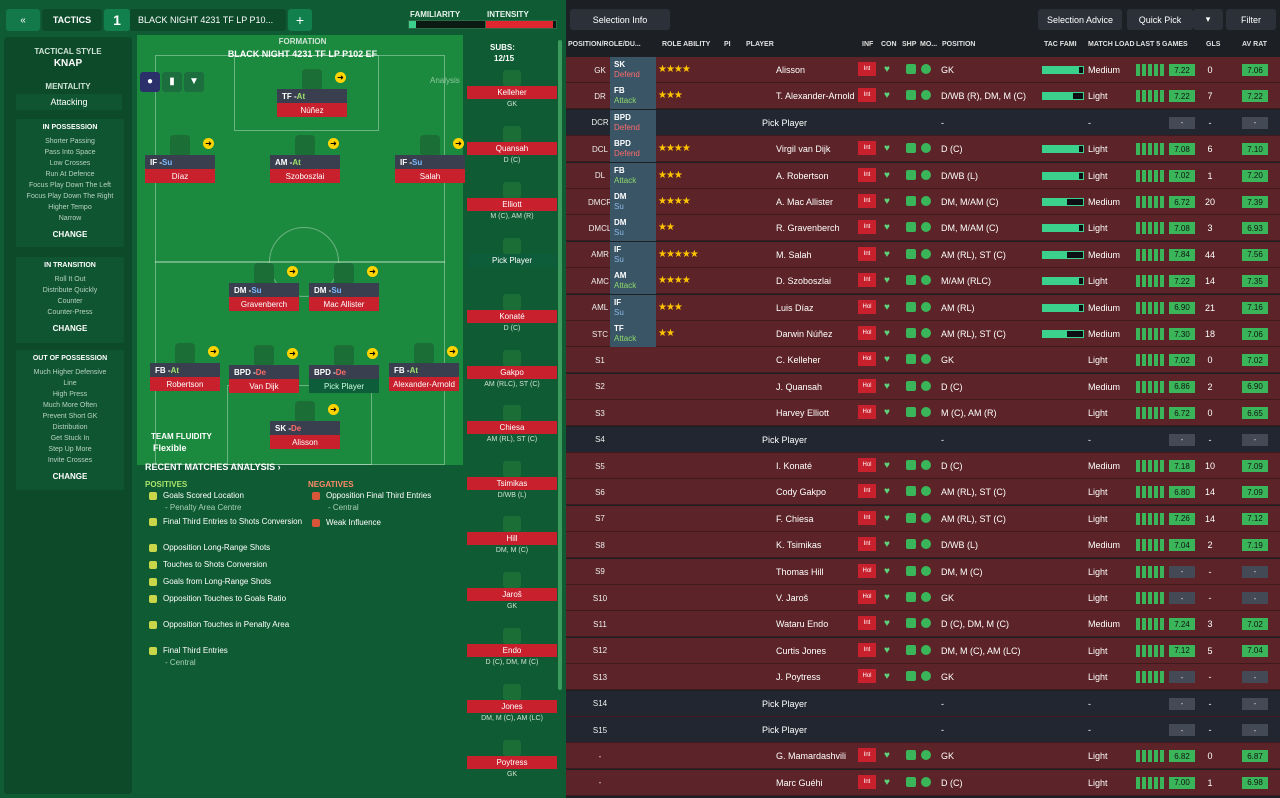  Describe the element at coordinates (801, 650) in the screenshot. I see `player-name: Curtis Jones` at that location.